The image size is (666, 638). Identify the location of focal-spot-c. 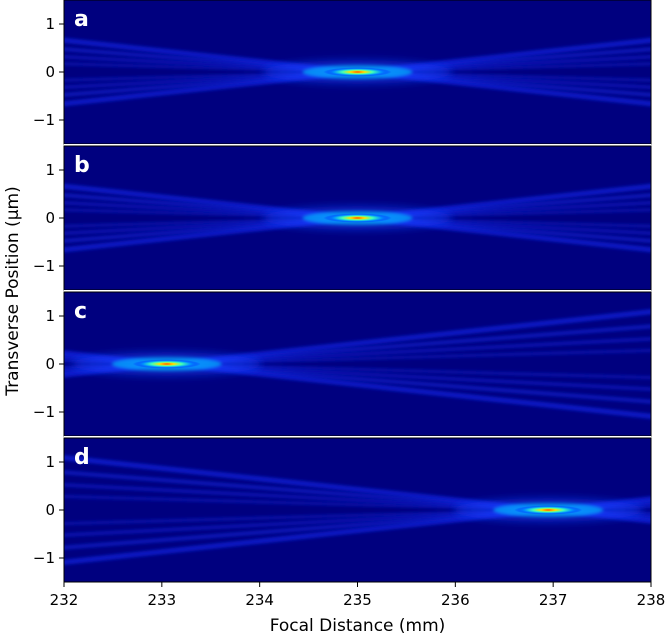
(166, 364).